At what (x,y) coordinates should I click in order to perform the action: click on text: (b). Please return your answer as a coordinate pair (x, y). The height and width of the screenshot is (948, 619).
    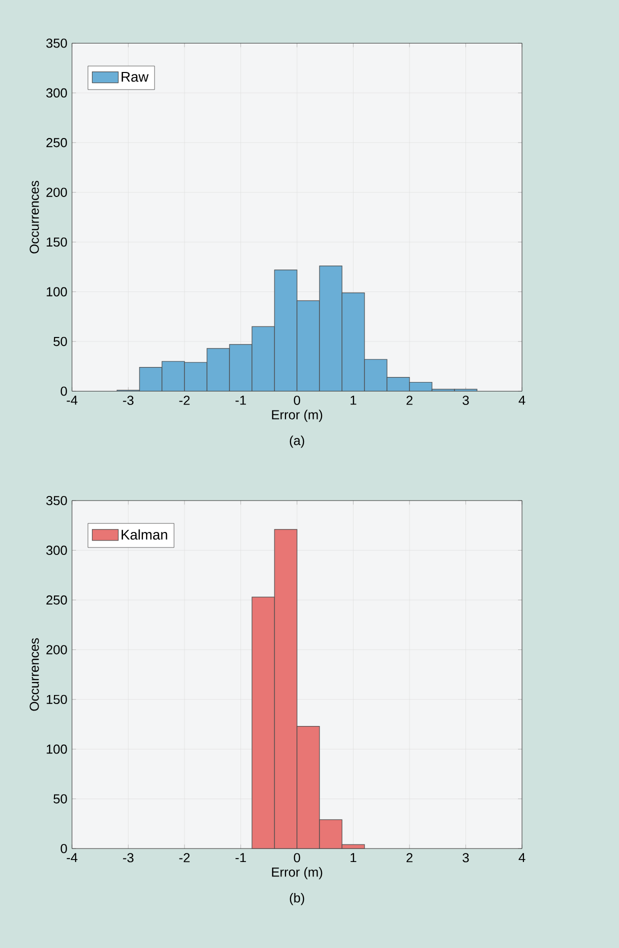
    Looking at the image, I should click on (297, 899).